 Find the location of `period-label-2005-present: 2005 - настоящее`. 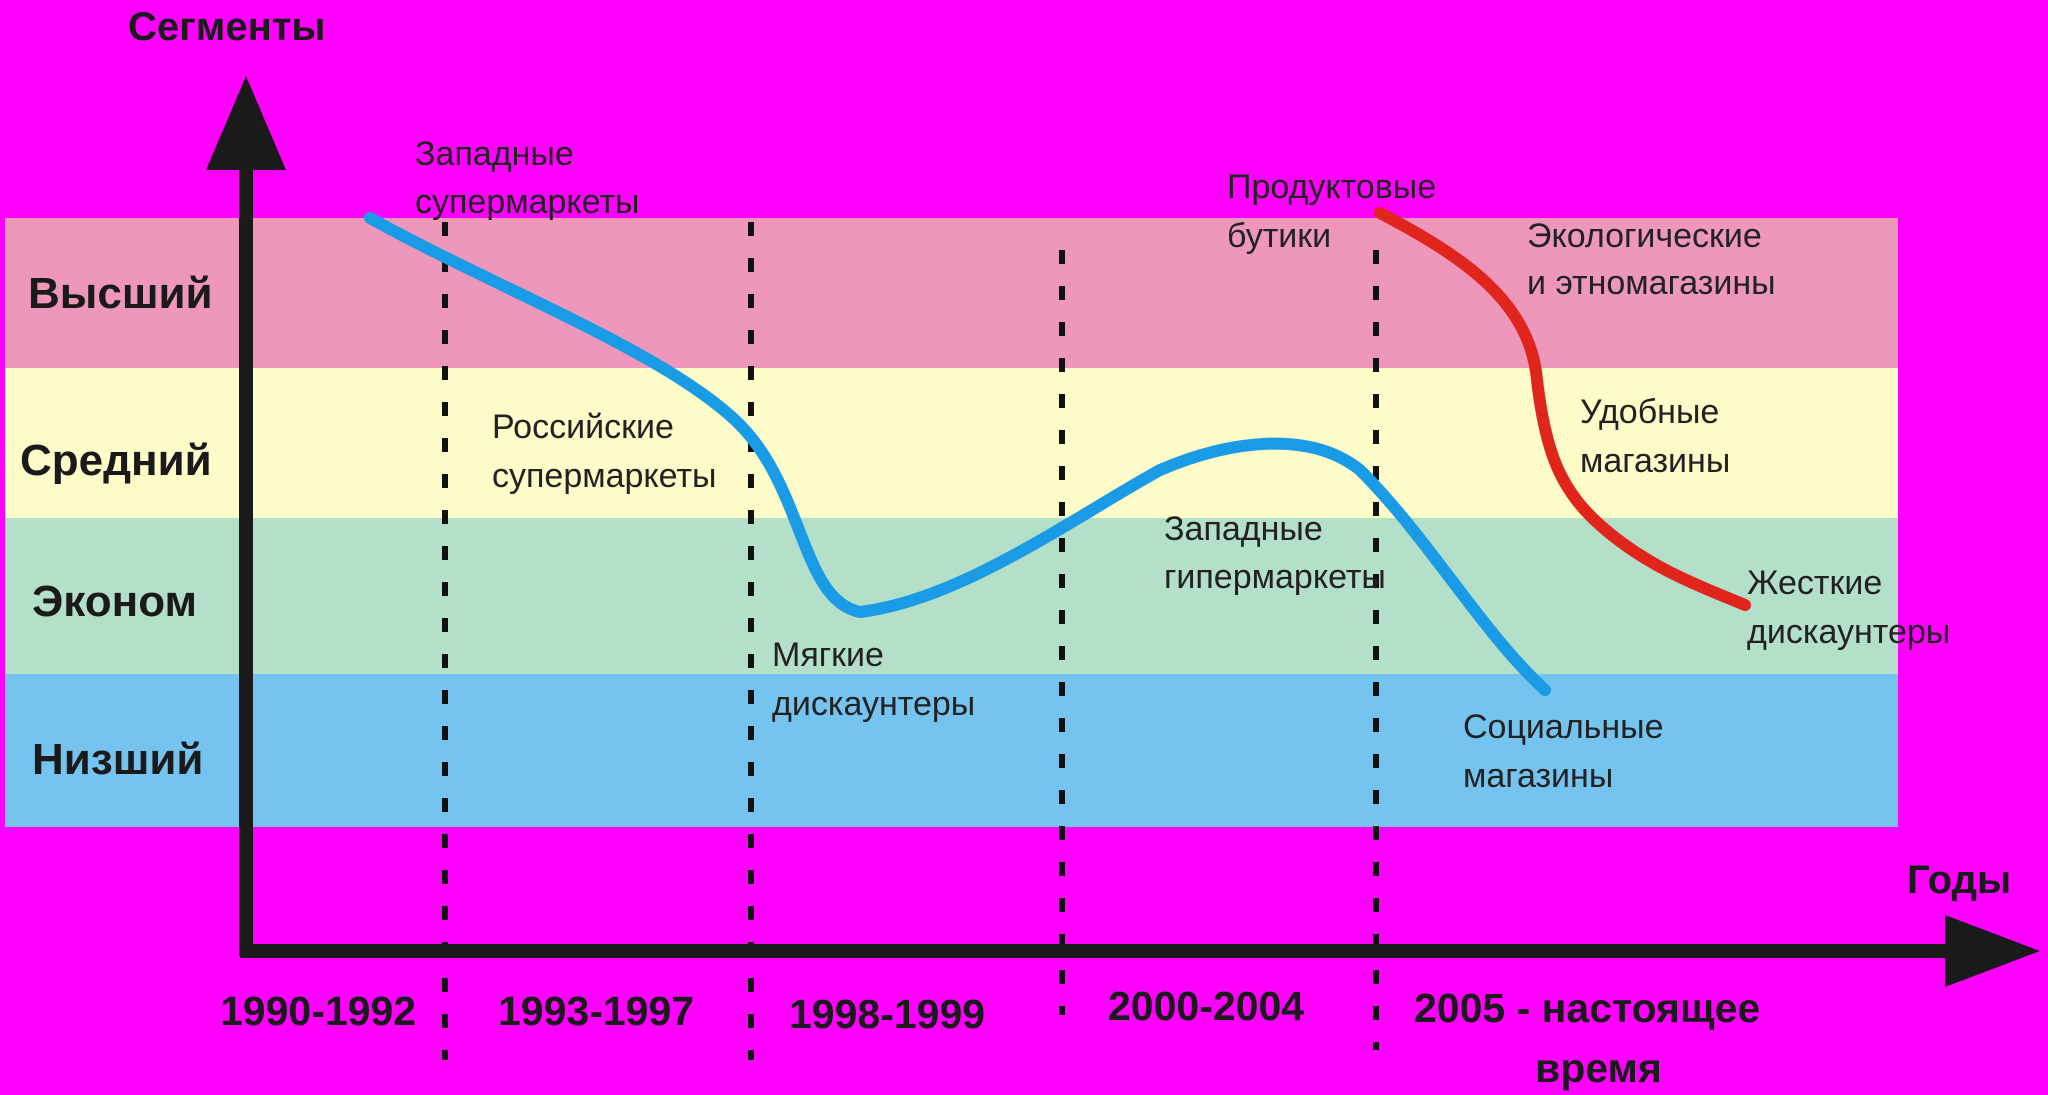

period-label-2005-present: 2005 - настоящее is located at coordinates (1587, 1008).